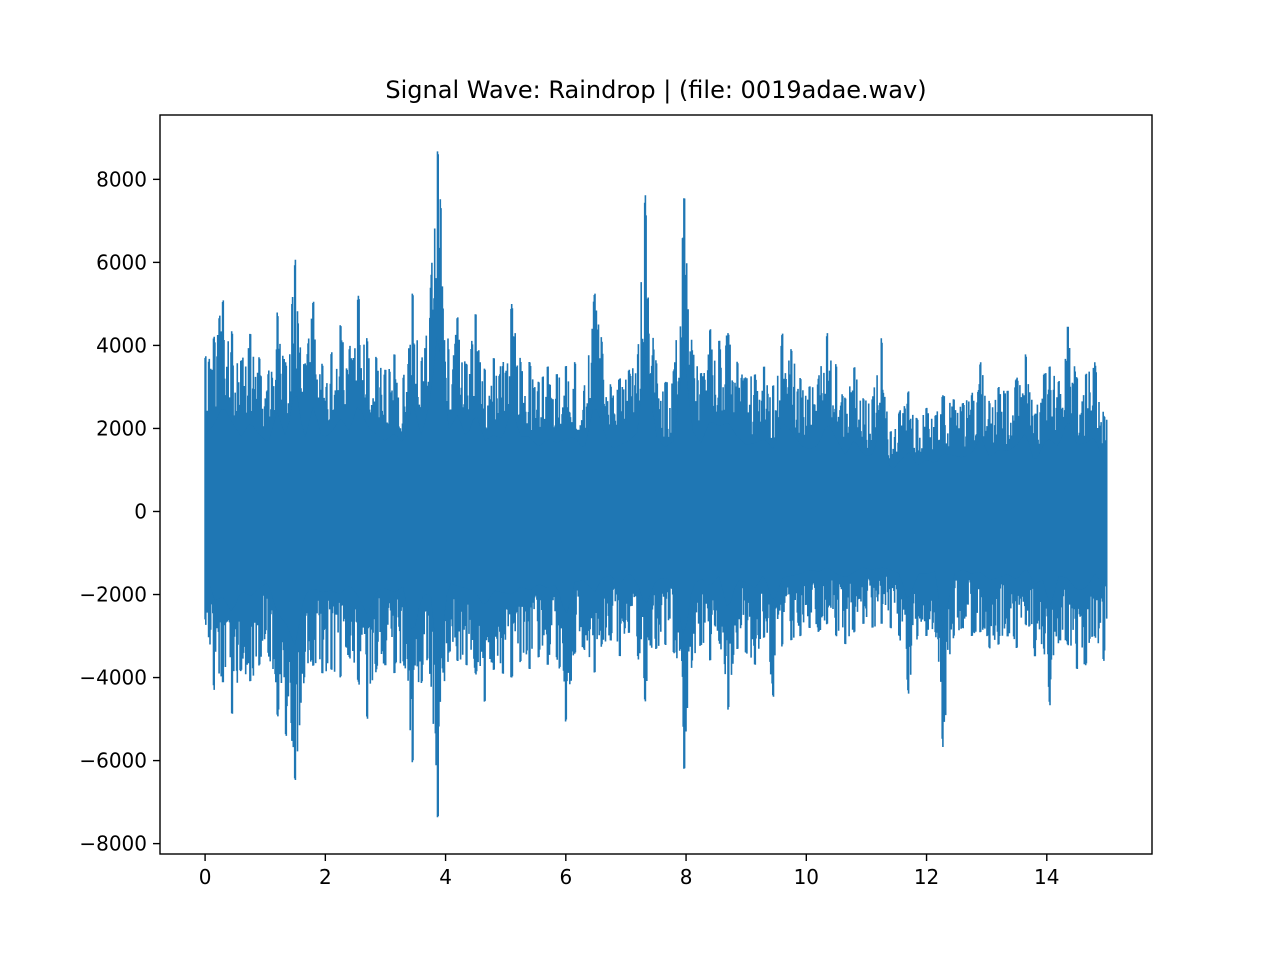 This screenshot has height=960, width=1280. I want to click on y-axis: −8000 −6000 −4000 −2000 0 2000 4000 6000 8000, so click(119, 511).